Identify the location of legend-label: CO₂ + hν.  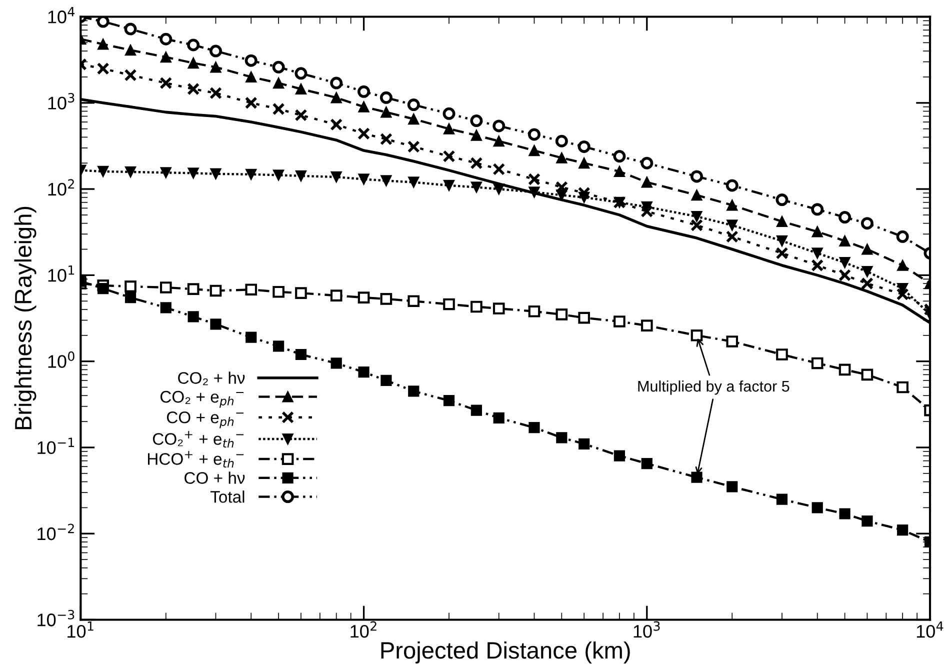
(211, 379).